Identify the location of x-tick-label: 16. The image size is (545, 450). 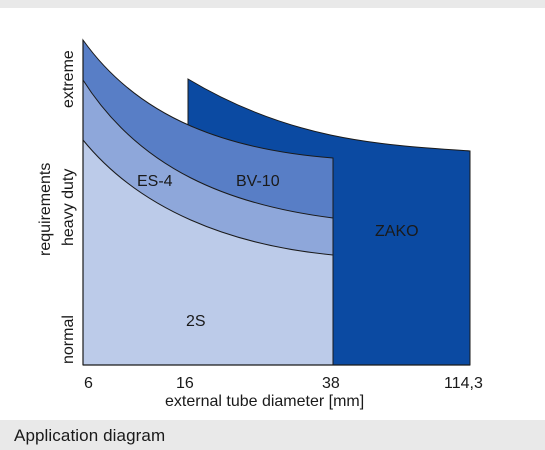
(185, 383).